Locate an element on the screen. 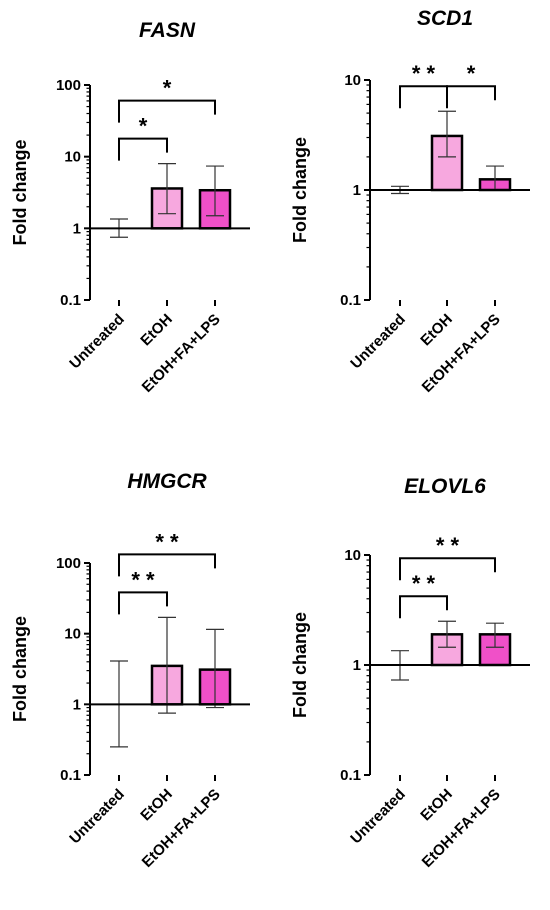 The image size is (550, 910). chart-title: FASN is located at coordinates (167, 30).